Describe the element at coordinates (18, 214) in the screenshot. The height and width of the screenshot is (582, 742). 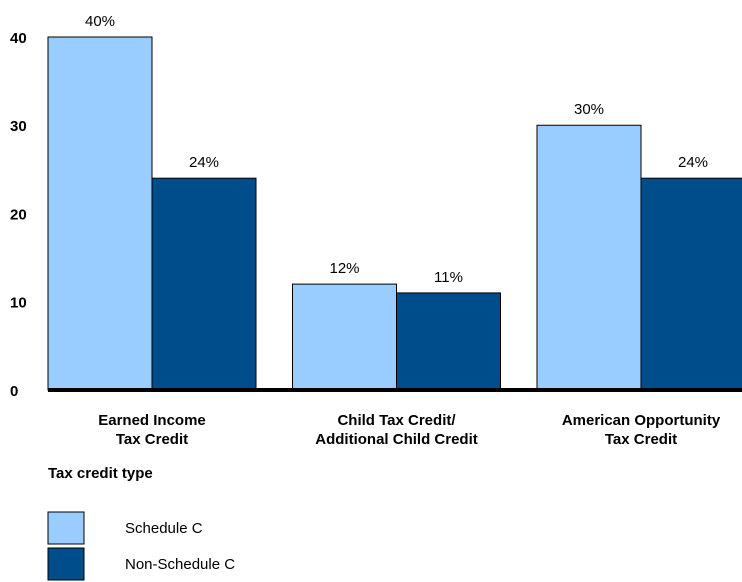
I see `y-tick-label: 20` at that location.